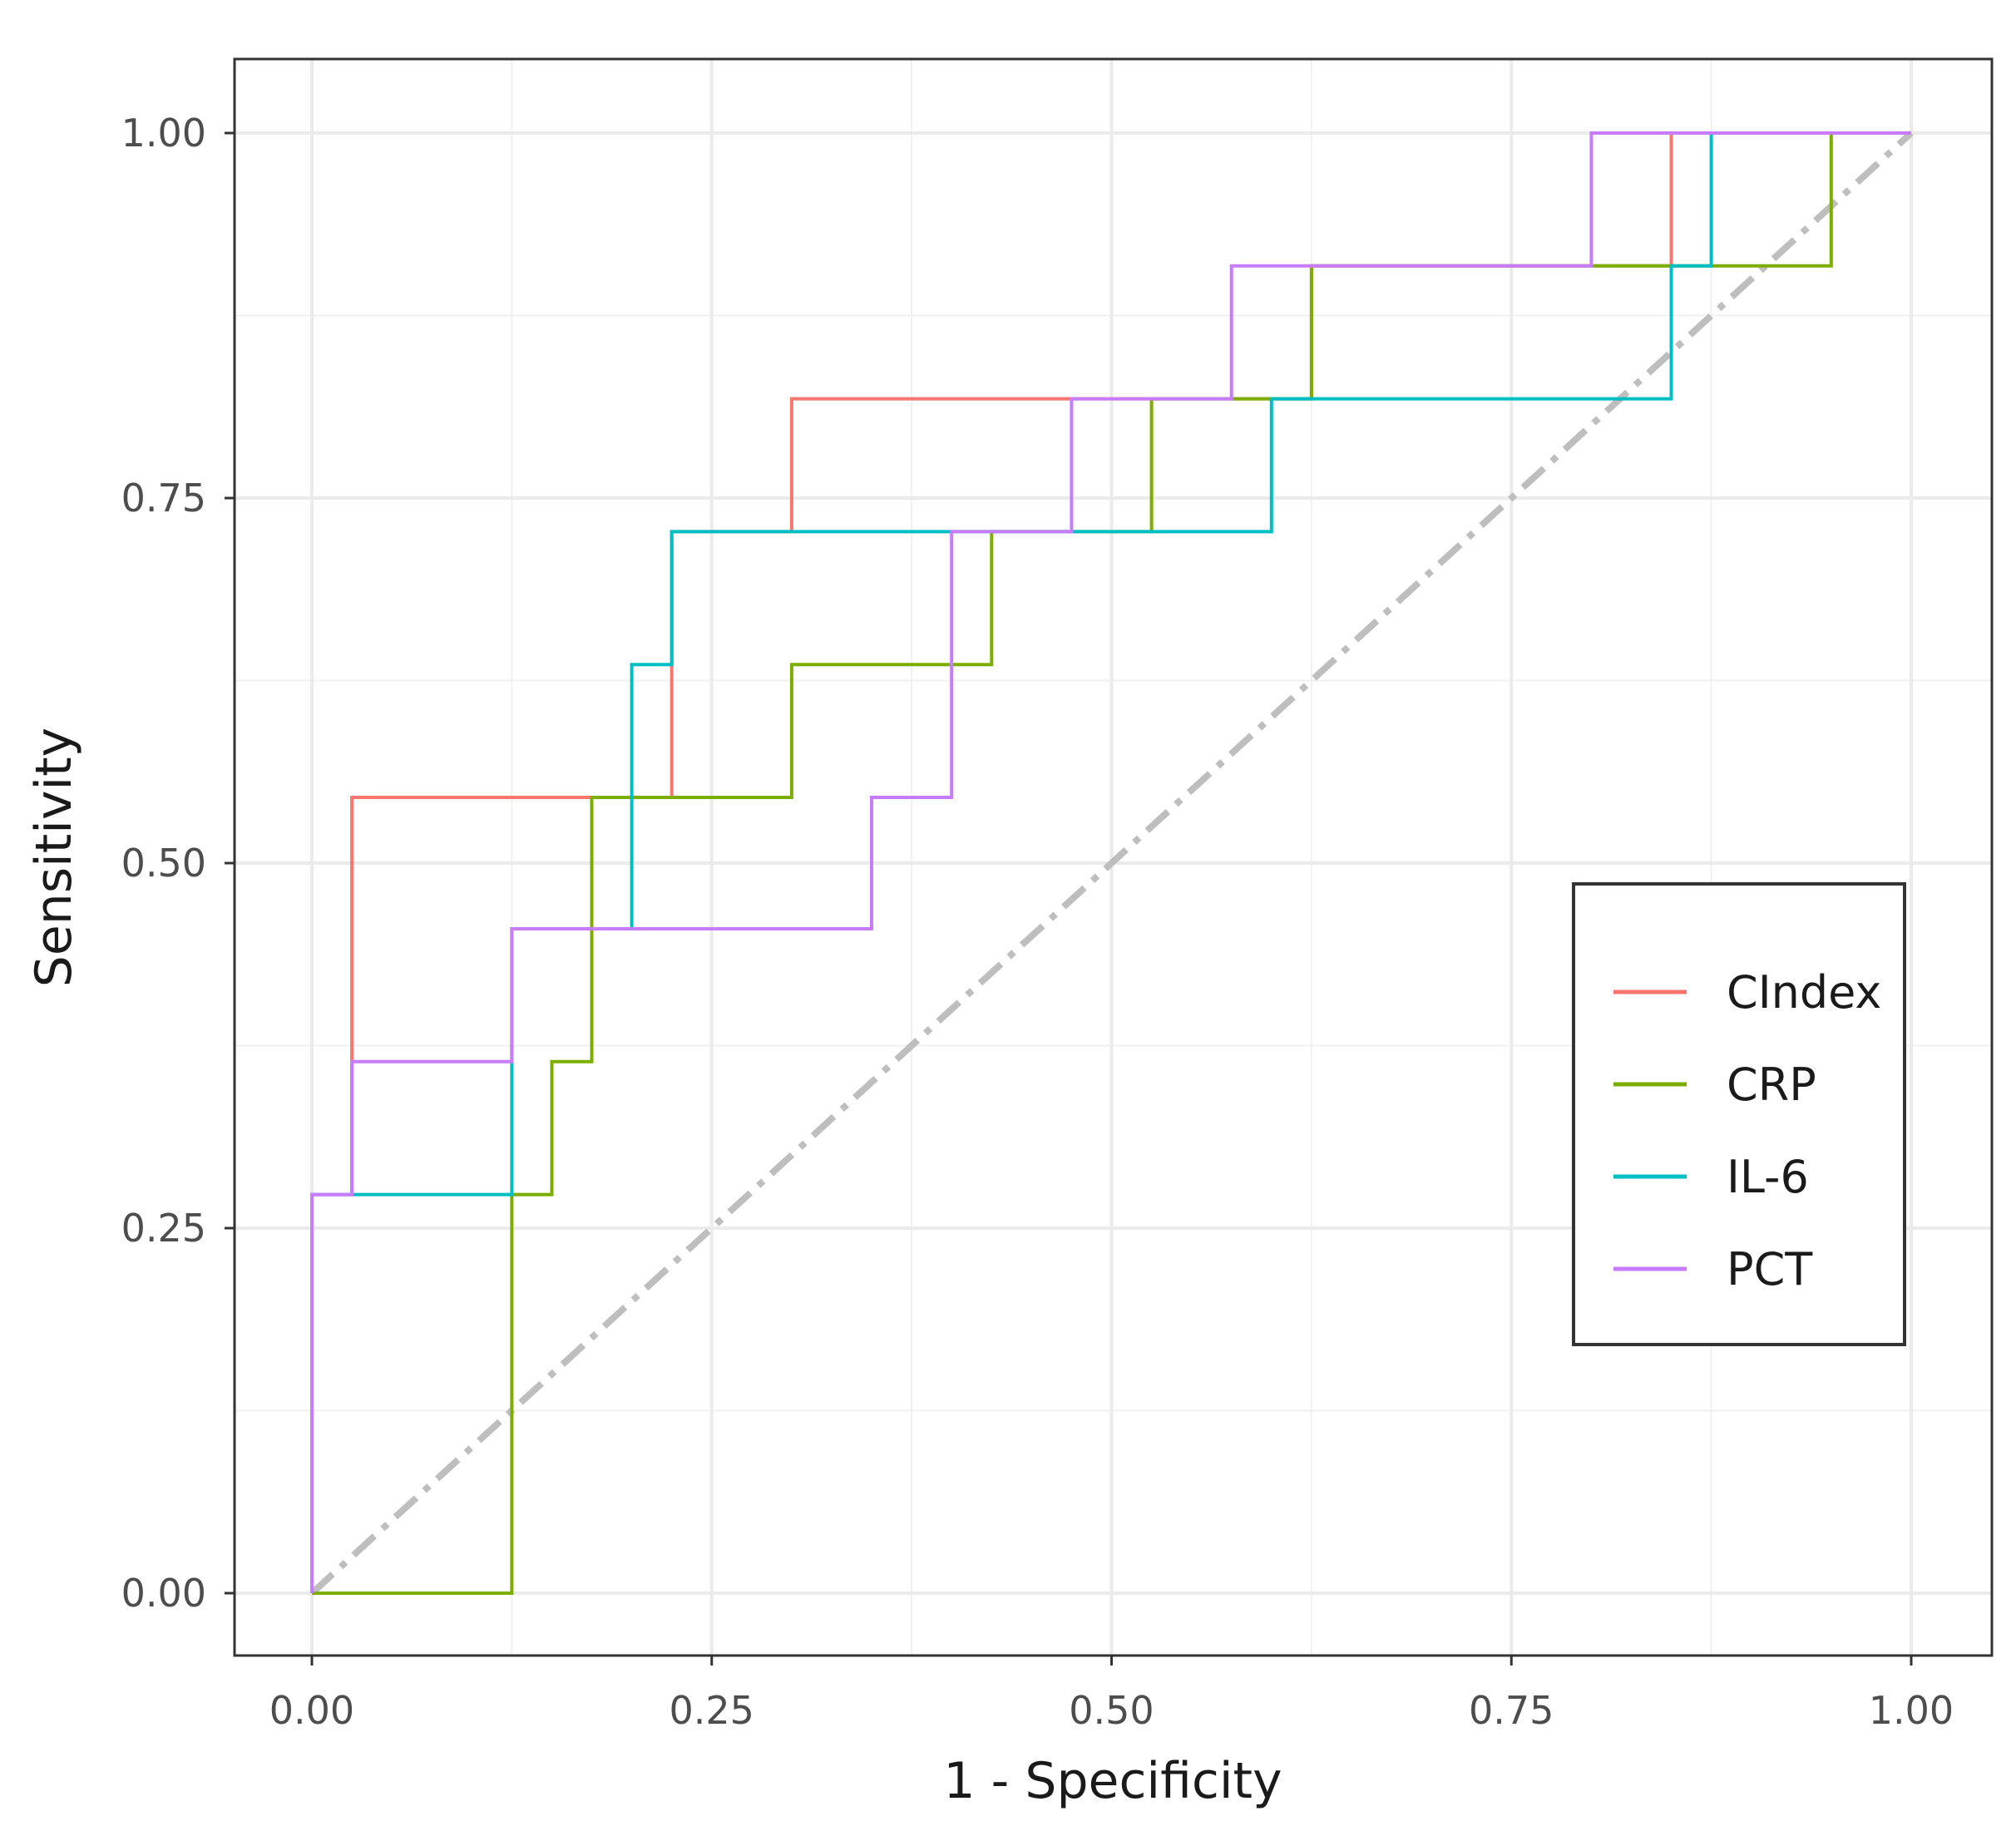 Image resolution: width=2016 pixels, height=1821 pixels. What do you see at coordinates (163, 133) in the screenshot?
I see `y-tick-label: 1.00` at bounding box center [163, 133].